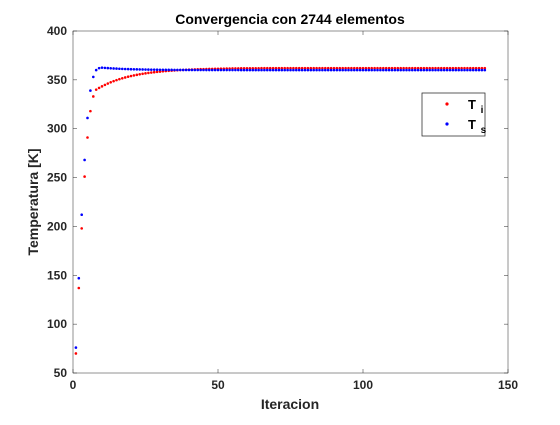  Describe the element at coordinates (57, 31) in the screenshot. I see `y-tick-label: 400` at that location.